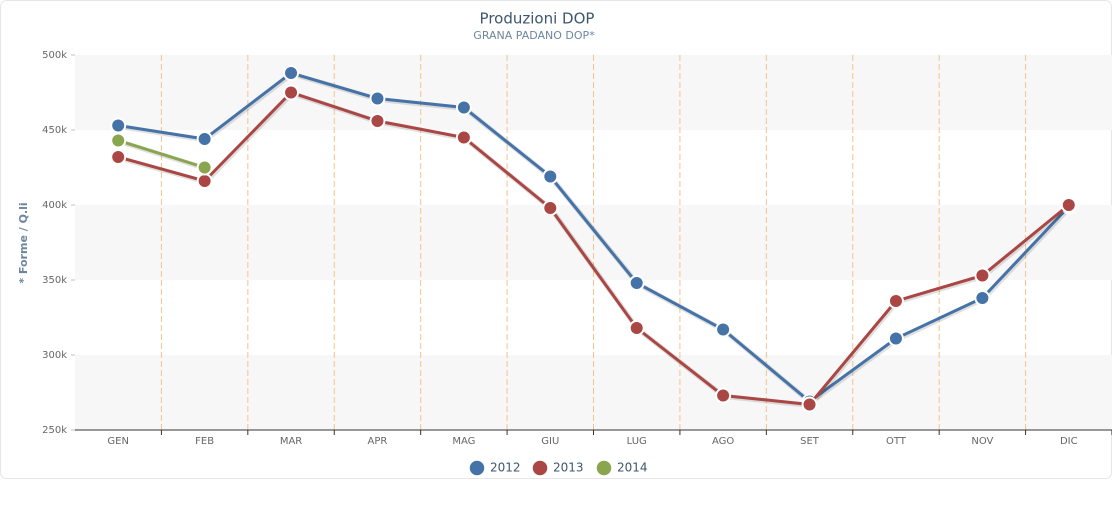 This screenshot has width=1112, height=505. Describe the element at coordinates (291, 441) in the screenshot. I see `x-tick-label: MAR` at that location.